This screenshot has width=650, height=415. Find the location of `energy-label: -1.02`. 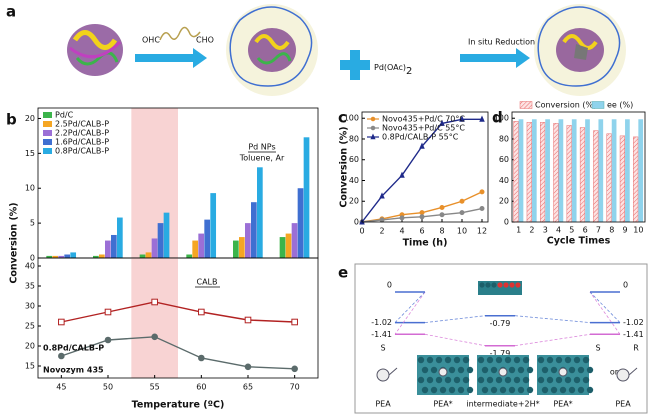

energy-label: -1.02 is located at coordinates (633, 322).